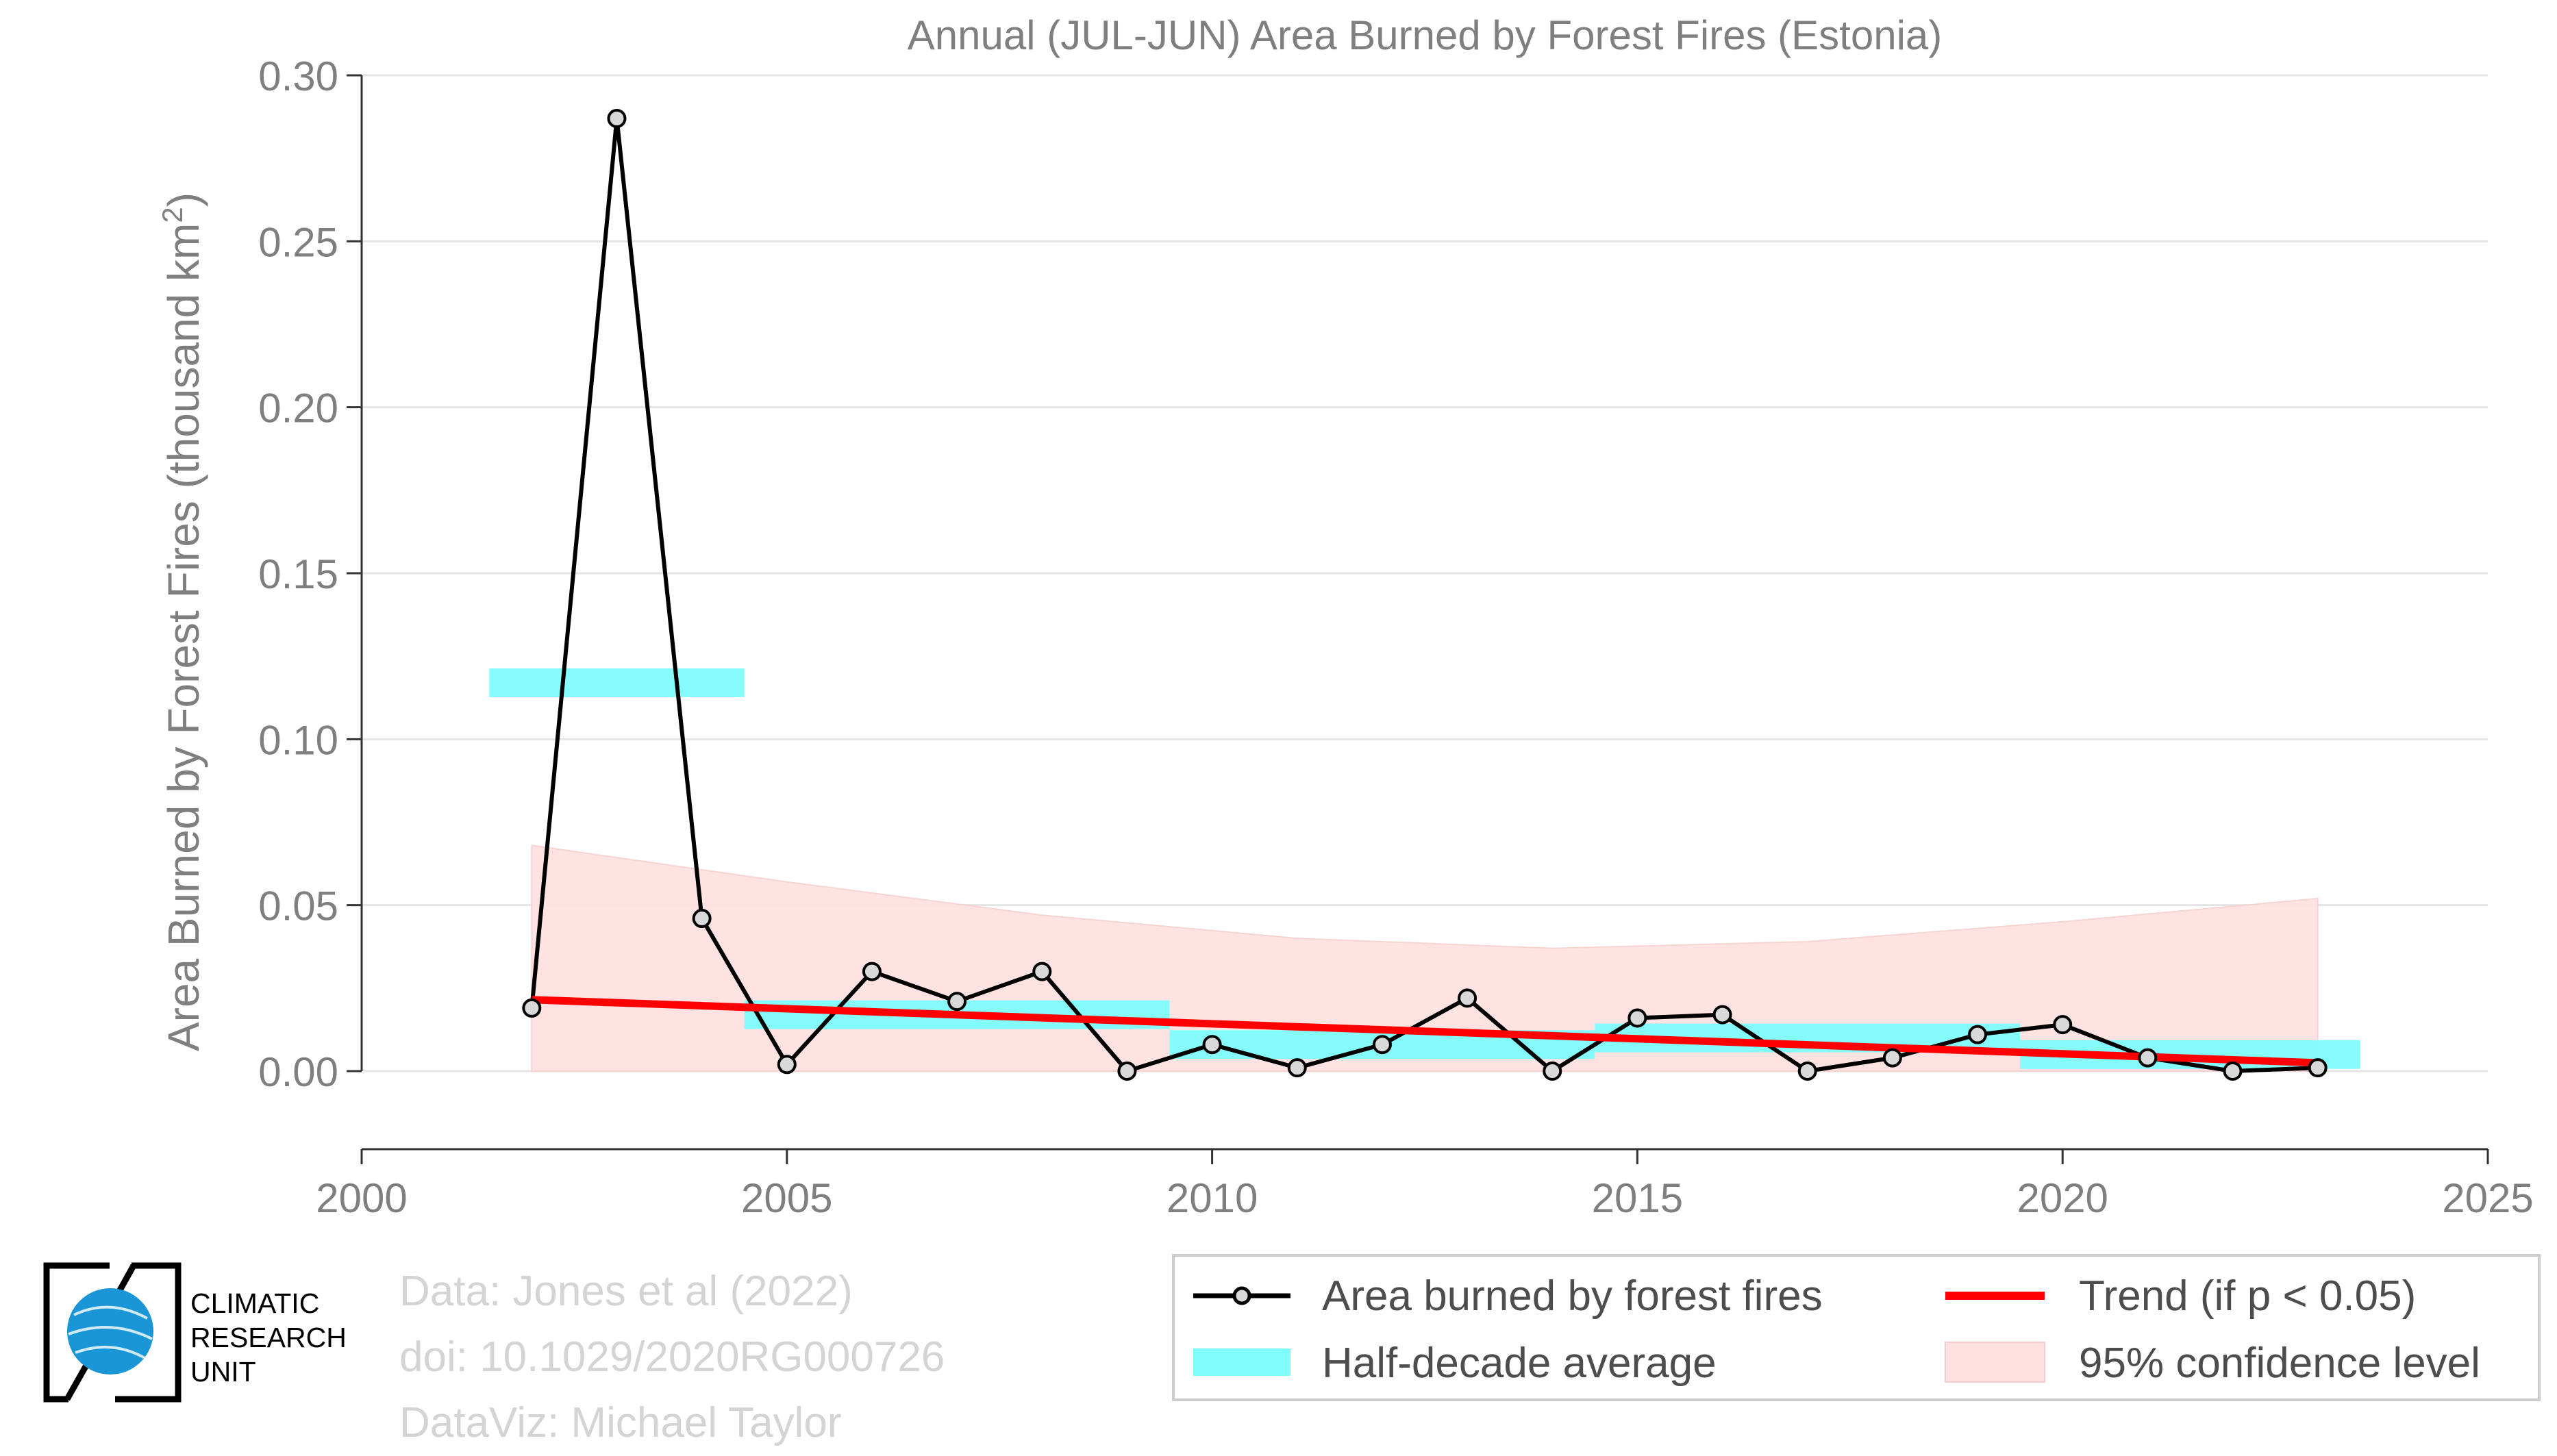  Describe the element at coordinates (298, 408) in the screenshot. I see `y-tick-label: 0.20` at that location.